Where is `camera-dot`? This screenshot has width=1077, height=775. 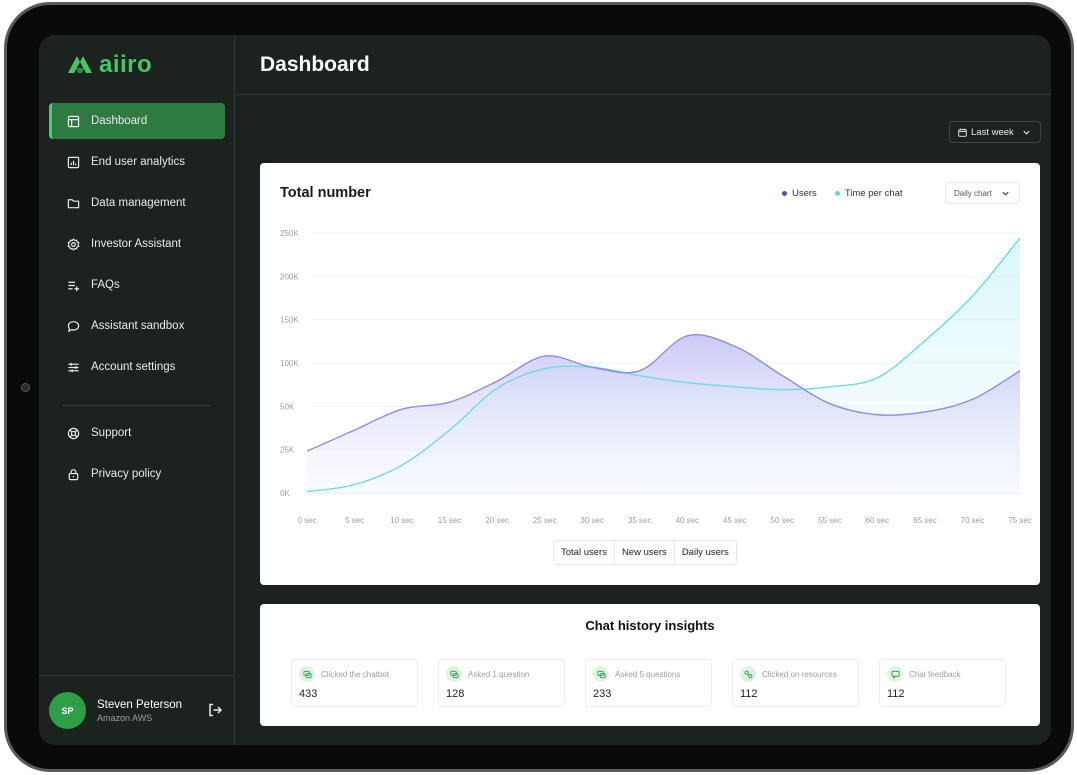
camera-dot is located at coordinates (25, 387).